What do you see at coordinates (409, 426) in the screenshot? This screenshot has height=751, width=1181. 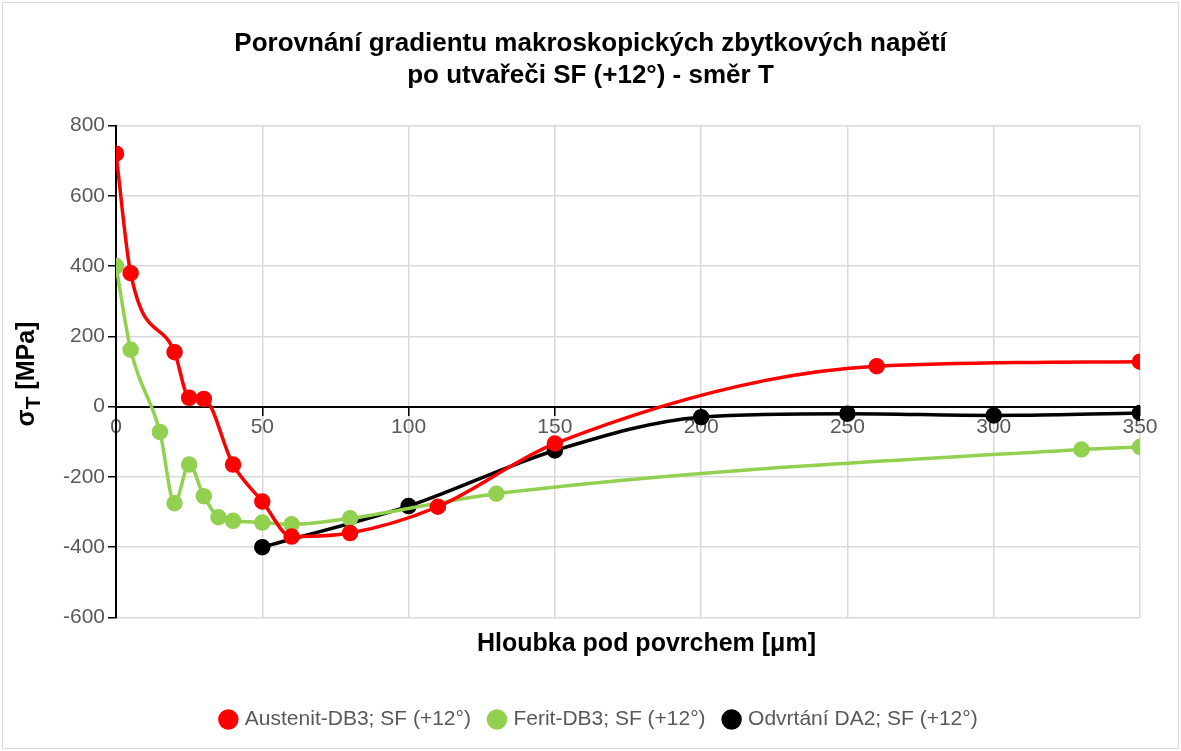 I see `x-tick-label: 100` at bounding box center [409, 426].